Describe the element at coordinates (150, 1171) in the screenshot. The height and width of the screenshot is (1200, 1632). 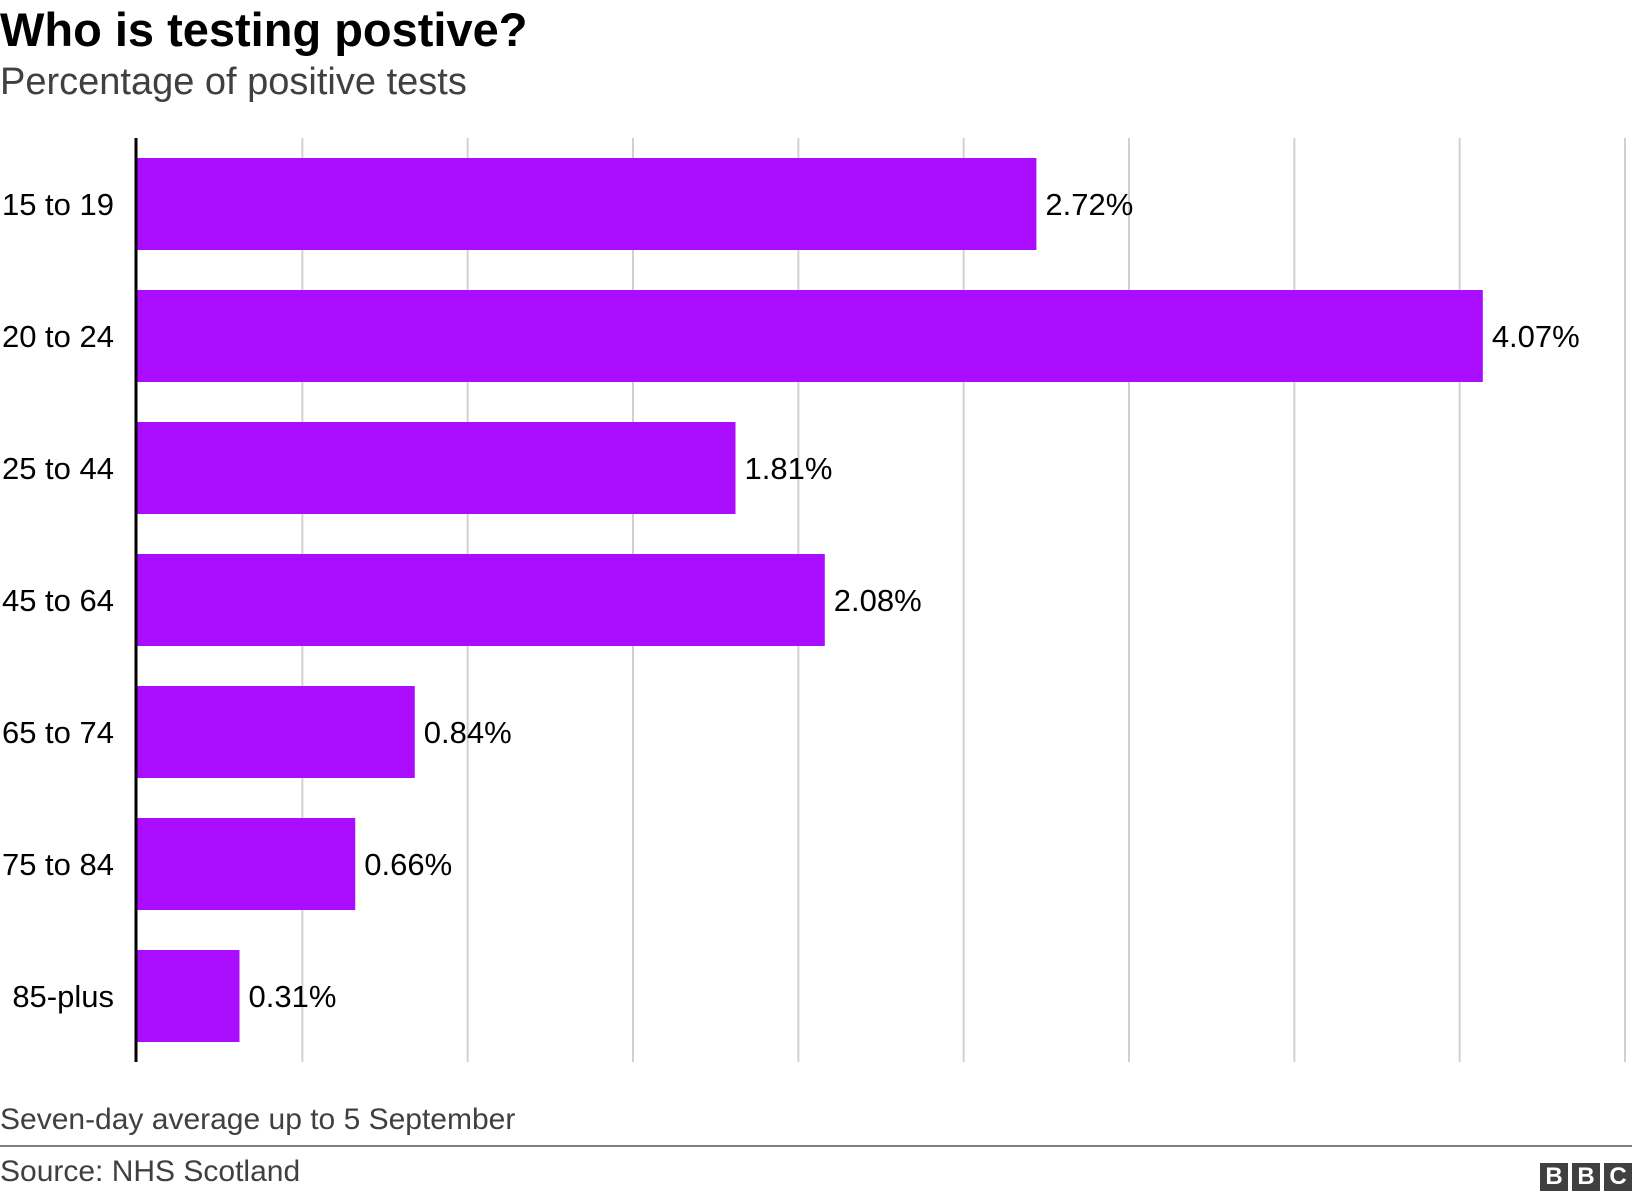
I see `source-text: Source: NHS Scotland` at that location.